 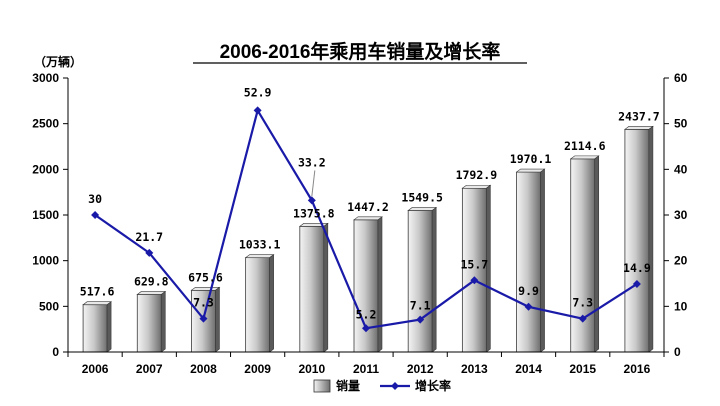 What do you see at coordinates (474, 280) in the screenshot?
I see `growth-point-2013` at bounding box center [474, 280].